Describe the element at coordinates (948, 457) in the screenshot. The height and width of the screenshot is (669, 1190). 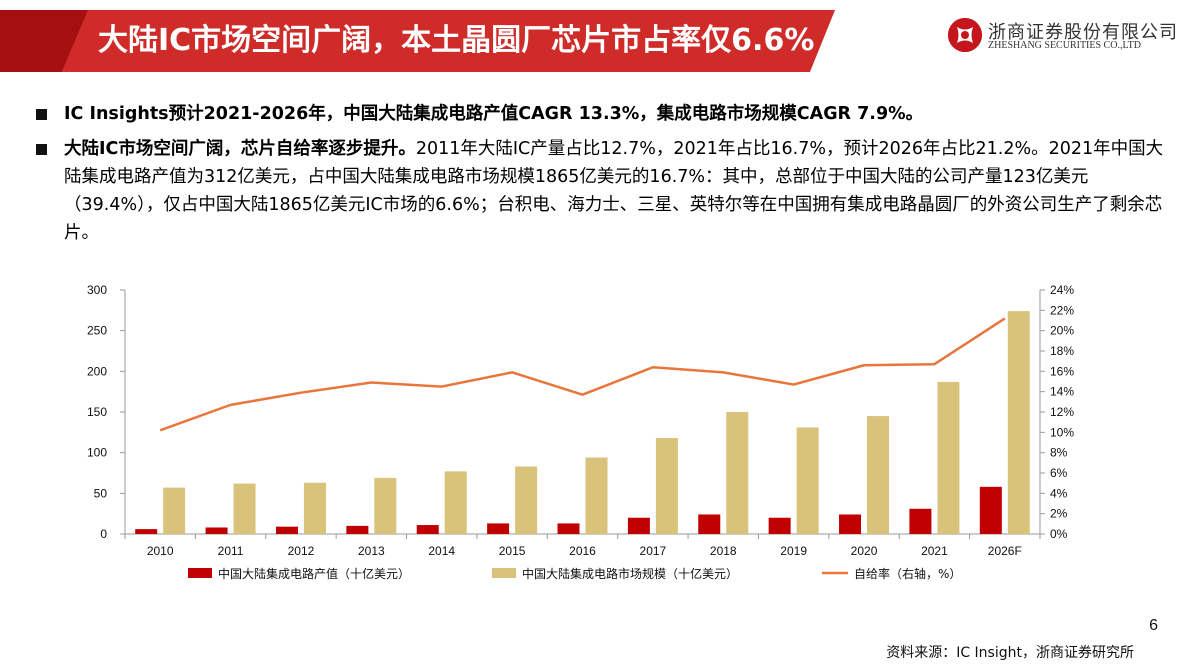
I see `bar-market-2021` at that location.